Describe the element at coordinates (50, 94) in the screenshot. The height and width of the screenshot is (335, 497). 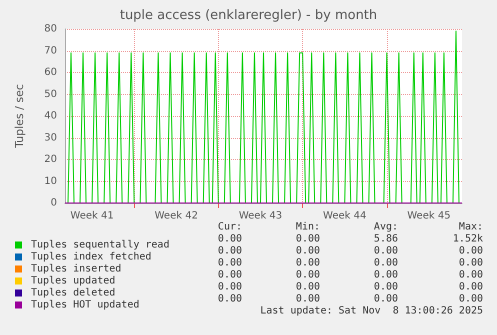
I see `y-tick-label: 50` at that location.